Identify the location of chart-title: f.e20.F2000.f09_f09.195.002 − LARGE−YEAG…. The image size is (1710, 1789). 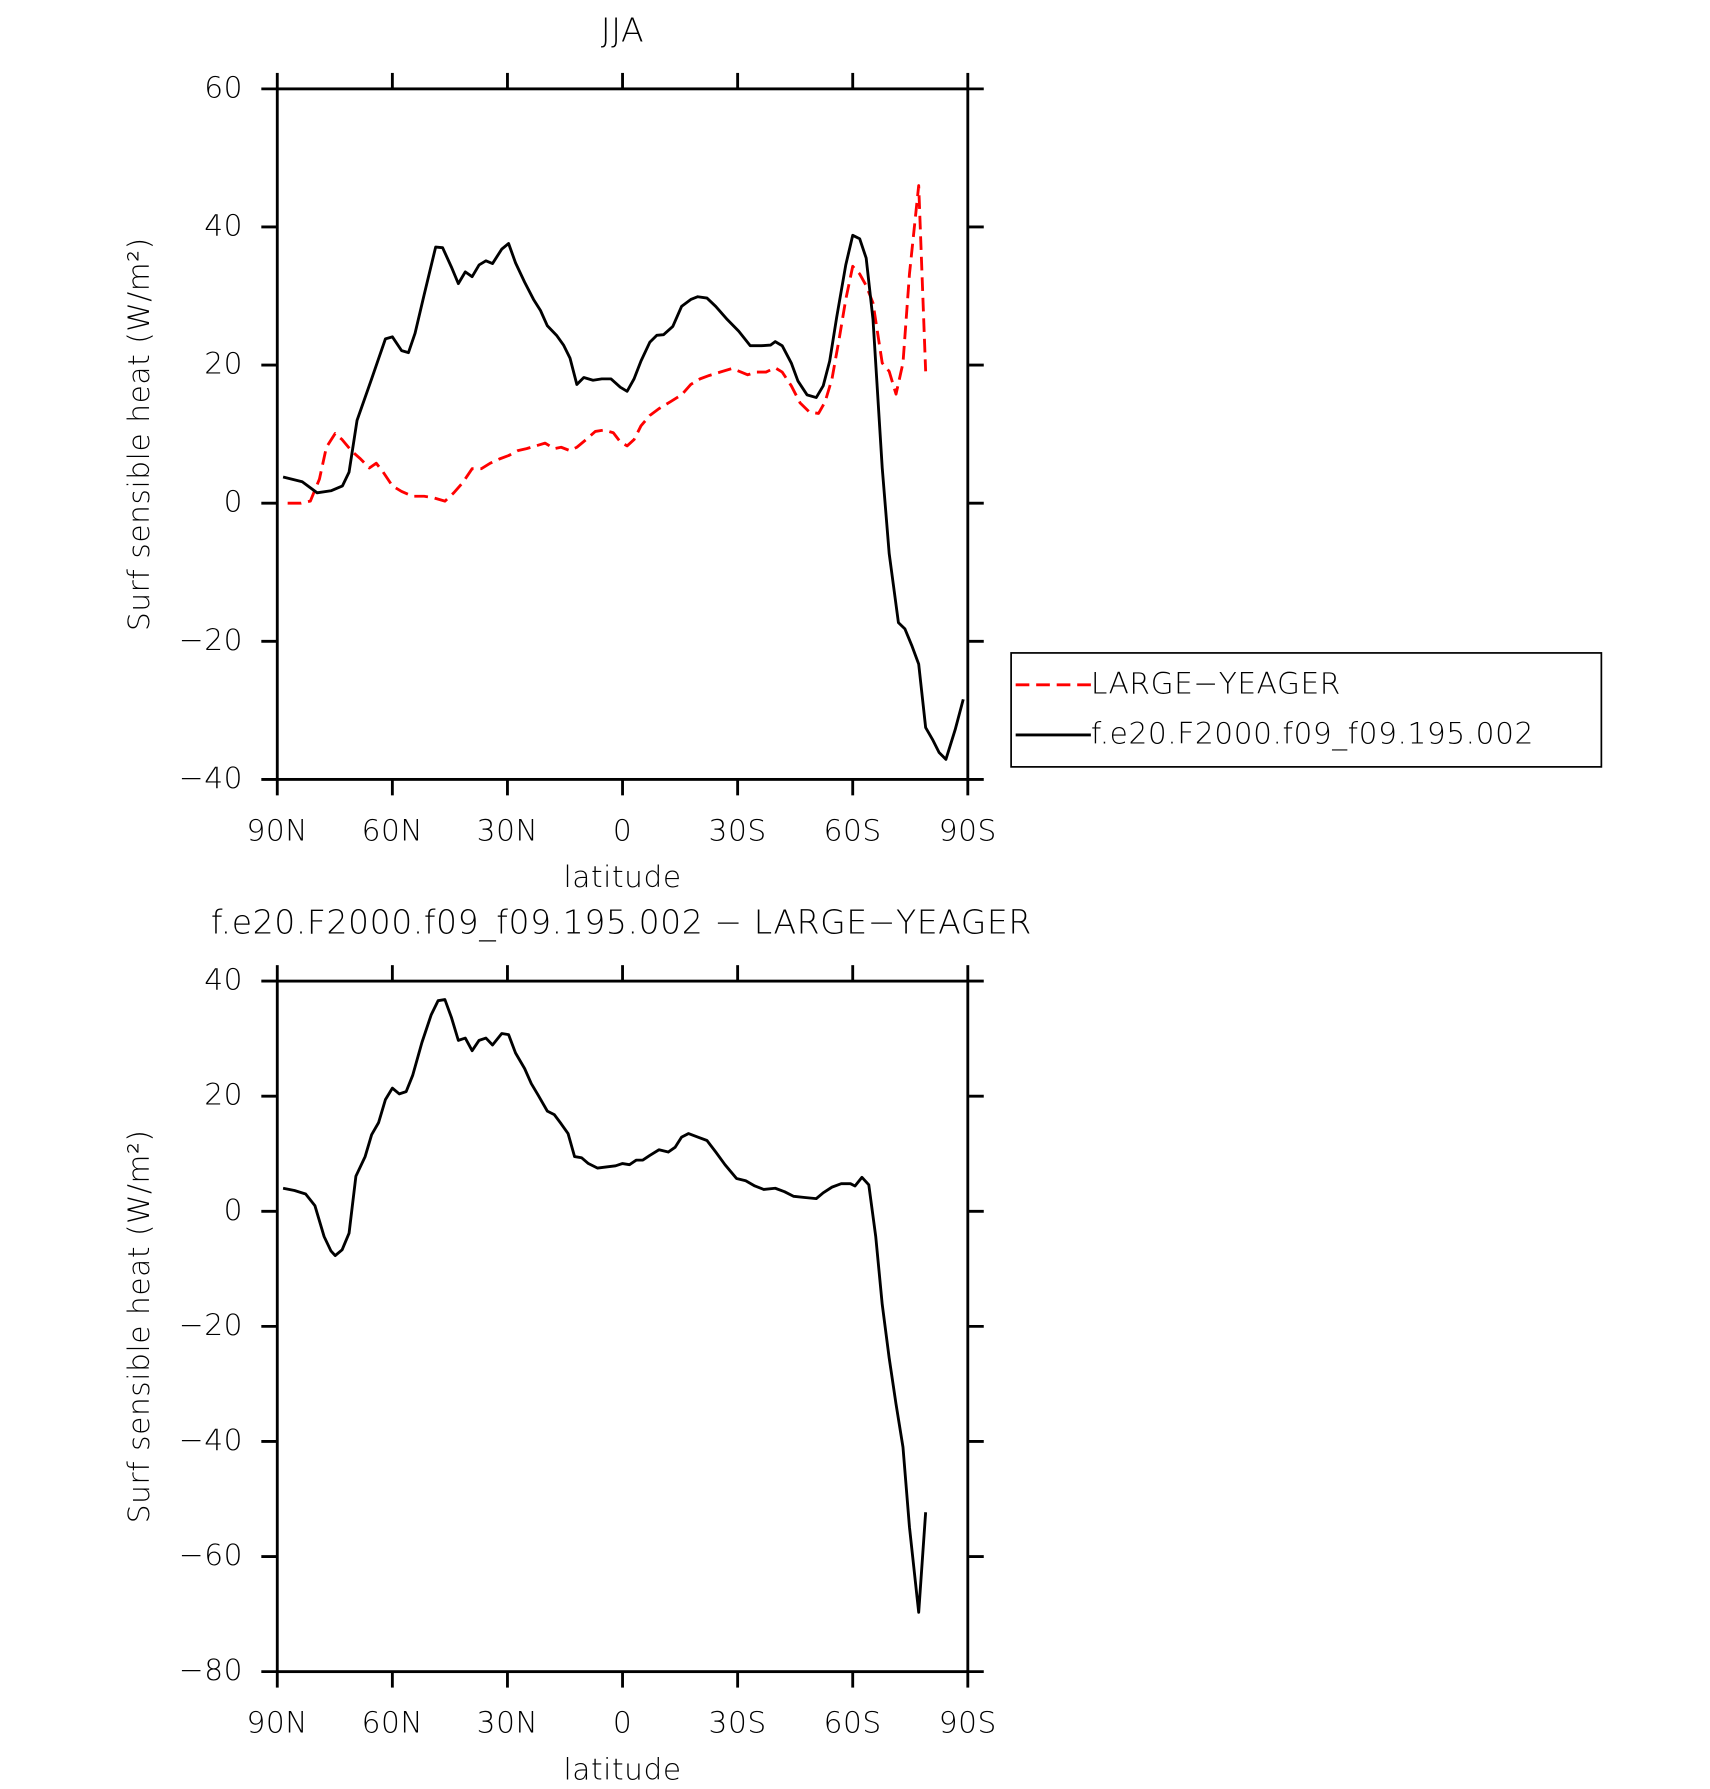
(621, 923).